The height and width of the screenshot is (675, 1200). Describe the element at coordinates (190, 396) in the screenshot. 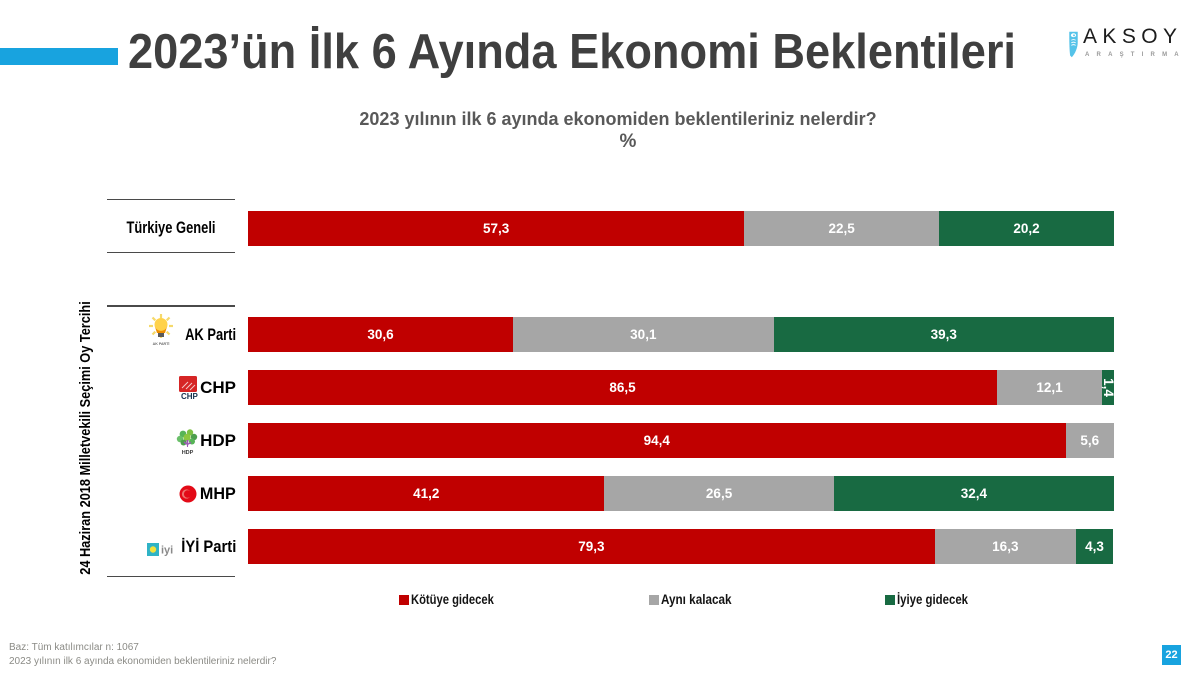

I see `svg-text: CHP` at that location.